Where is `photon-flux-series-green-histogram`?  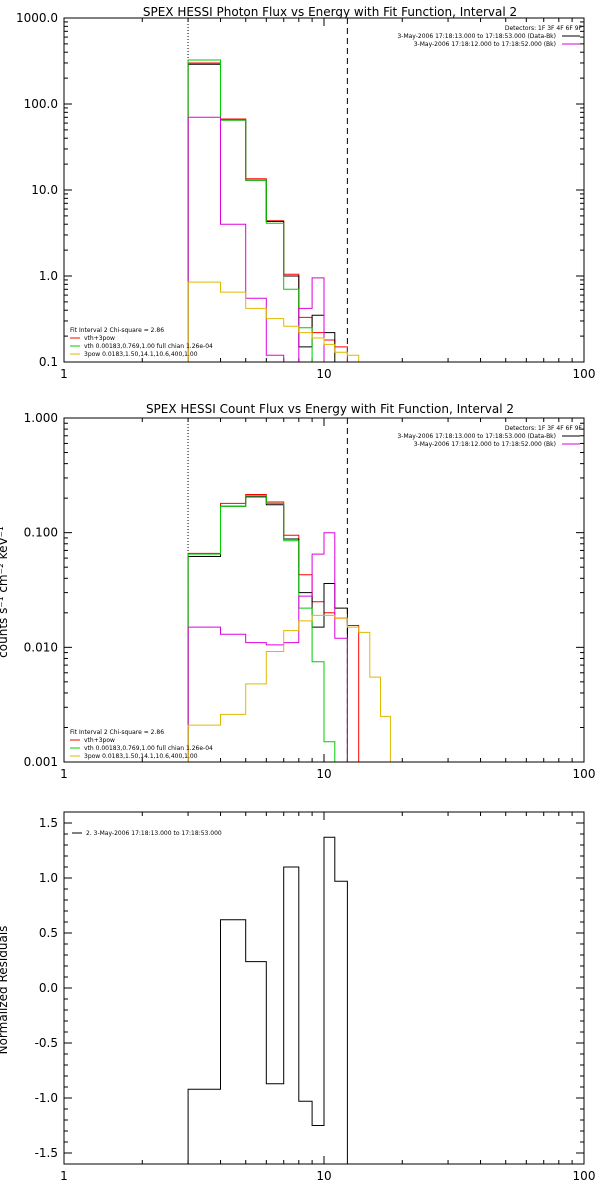
photon-flux-series-green-histogram is located at coordinates (255, 211).